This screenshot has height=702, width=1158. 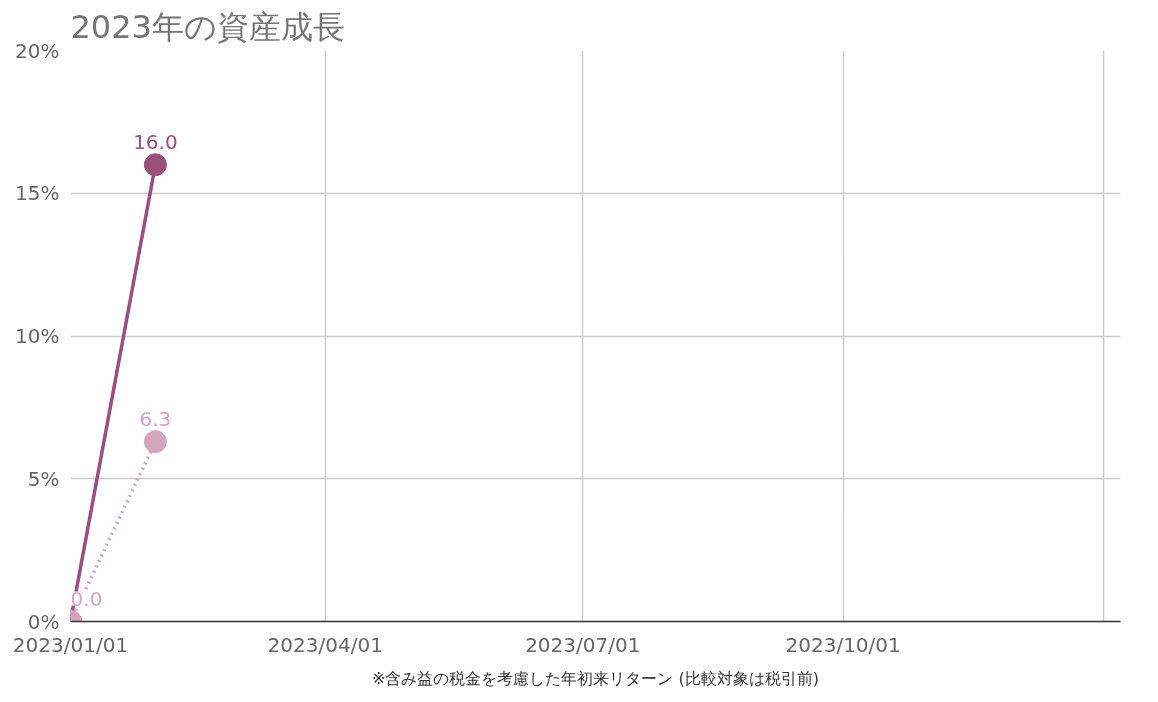 I want to click on data-label: 0.0, so click(x=86, y=598).